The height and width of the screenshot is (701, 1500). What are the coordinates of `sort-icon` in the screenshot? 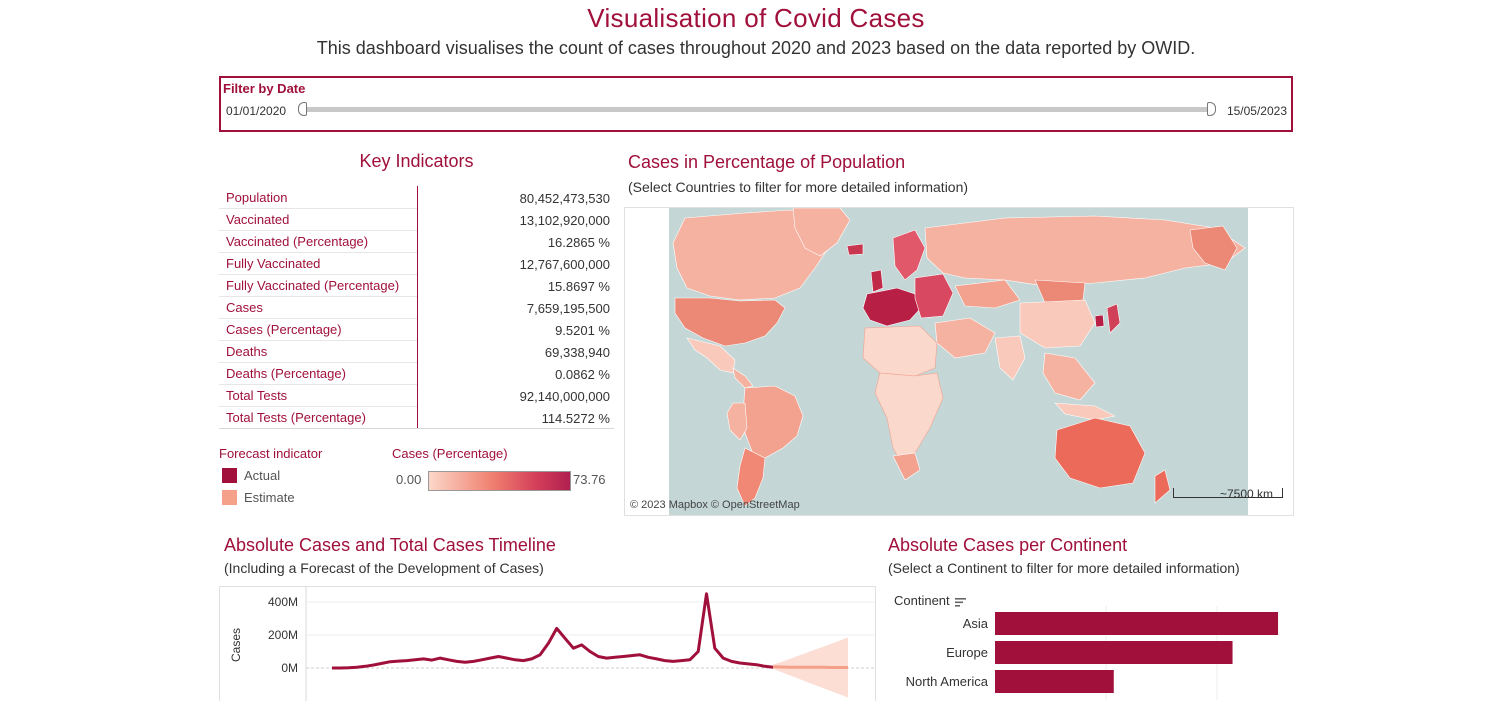 It's located at (961, 602).